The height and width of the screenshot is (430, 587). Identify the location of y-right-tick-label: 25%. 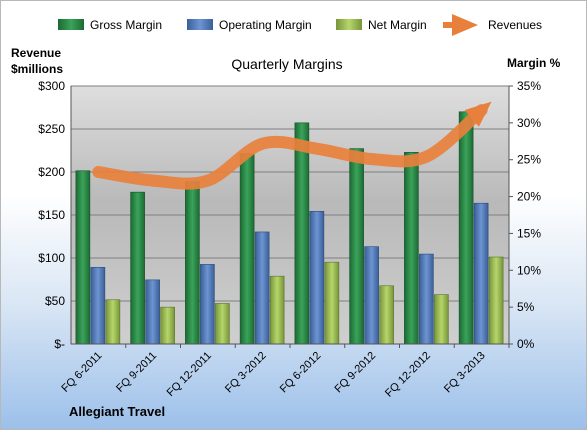
(529, 160).